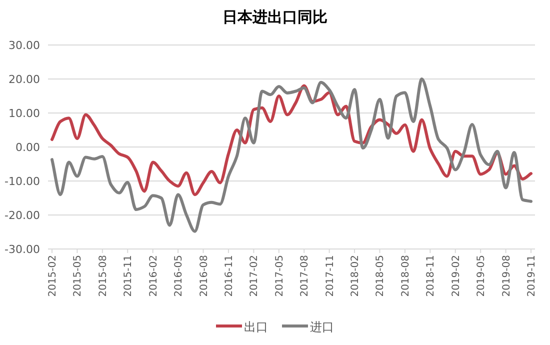  What do you see at coordinates (24, 45) in the screenshot?
I see `y-tick-label: 30.00` at bounding box center [24, 45].